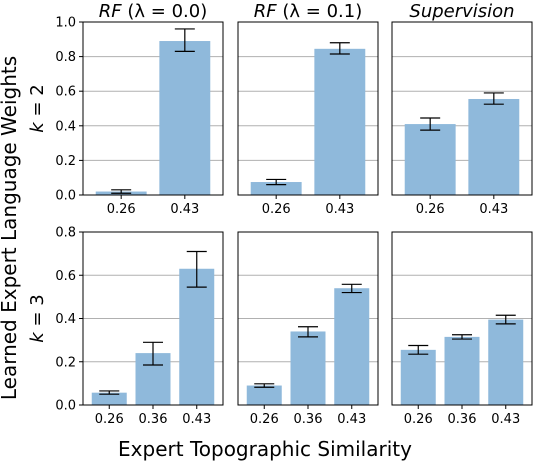 This screenshot has height=464, width=534. I want to click on row-label: k = 2, so click(37, 108).